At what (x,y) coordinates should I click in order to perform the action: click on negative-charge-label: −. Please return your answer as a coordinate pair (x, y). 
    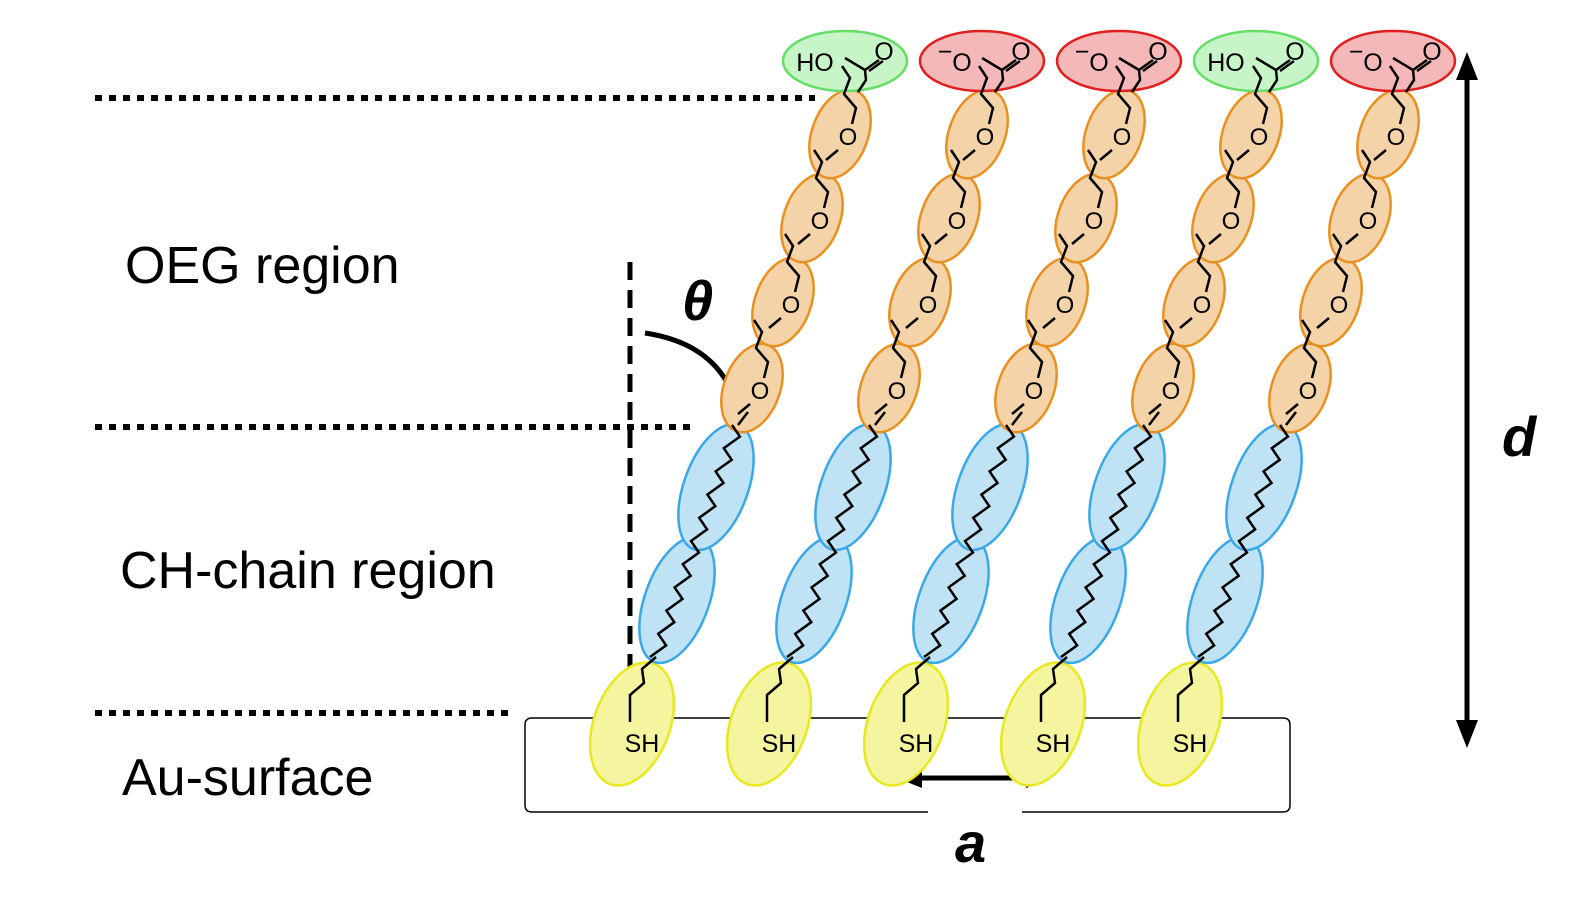
    Looking at the image, I should click on (945, 52).